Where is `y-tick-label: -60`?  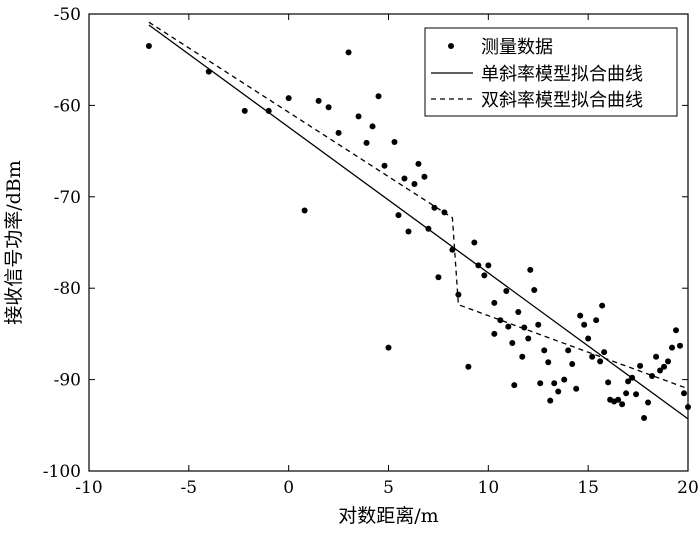
y-tick-label: -60 is located at coordinates (67, 106).